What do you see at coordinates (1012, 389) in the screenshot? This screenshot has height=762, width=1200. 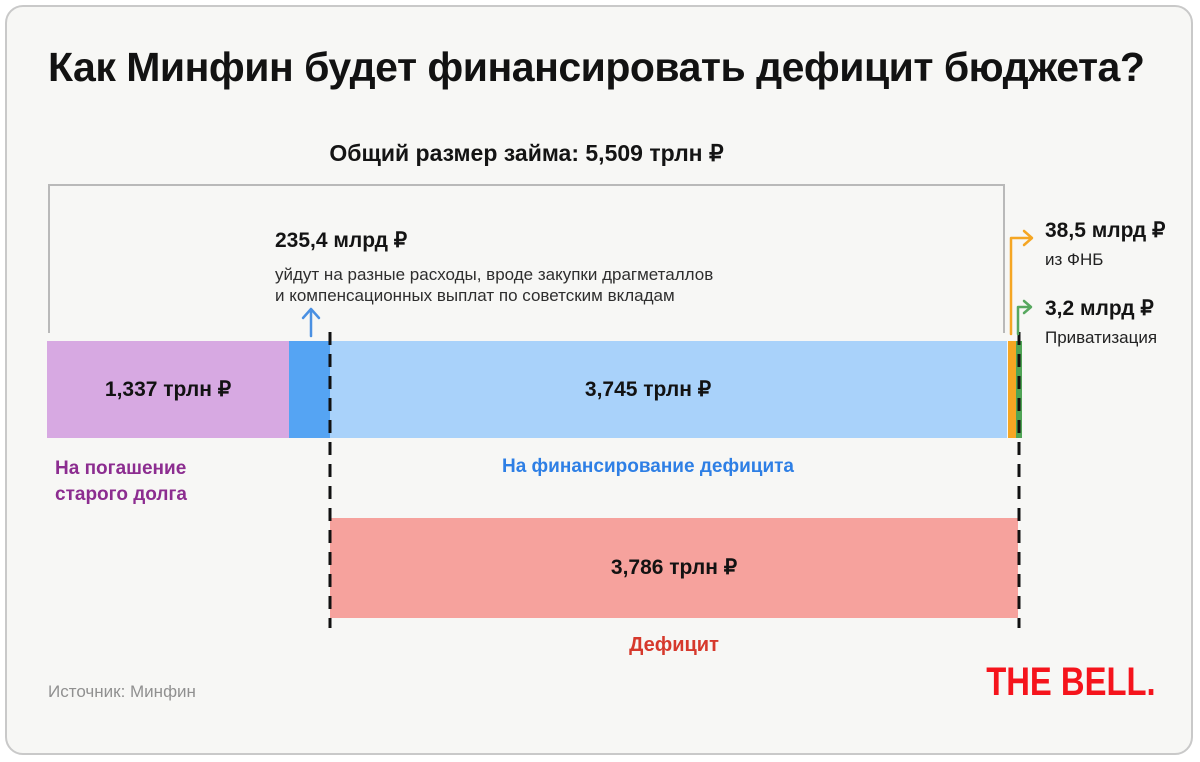 I see `bar-segment-fnb` at bounding box center [1012, 389].